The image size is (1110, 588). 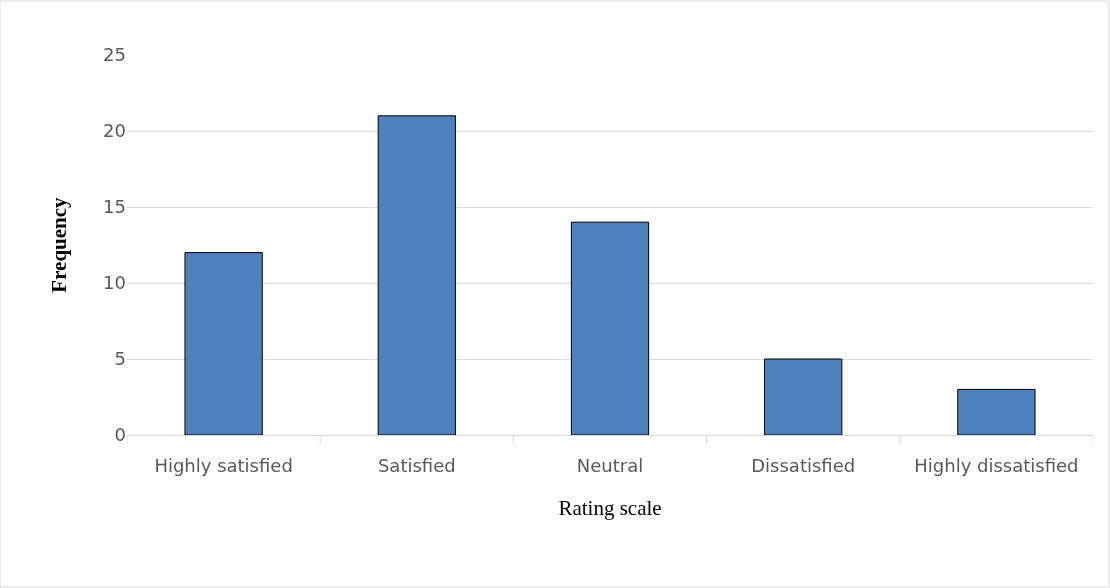 I want to click on x-tick-label: Dissatisfied, so click(x=803, y=465).